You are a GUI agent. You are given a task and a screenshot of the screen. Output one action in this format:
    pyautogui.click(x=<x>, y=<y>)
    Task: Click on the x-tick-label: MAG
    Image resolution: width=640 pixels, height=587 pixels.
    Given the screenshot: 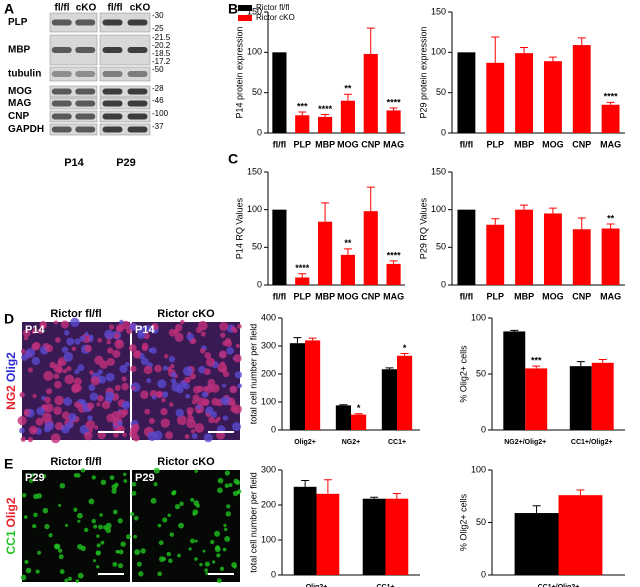 What is the action you would take?
    pyautogui.click(x=393, y=296)
    